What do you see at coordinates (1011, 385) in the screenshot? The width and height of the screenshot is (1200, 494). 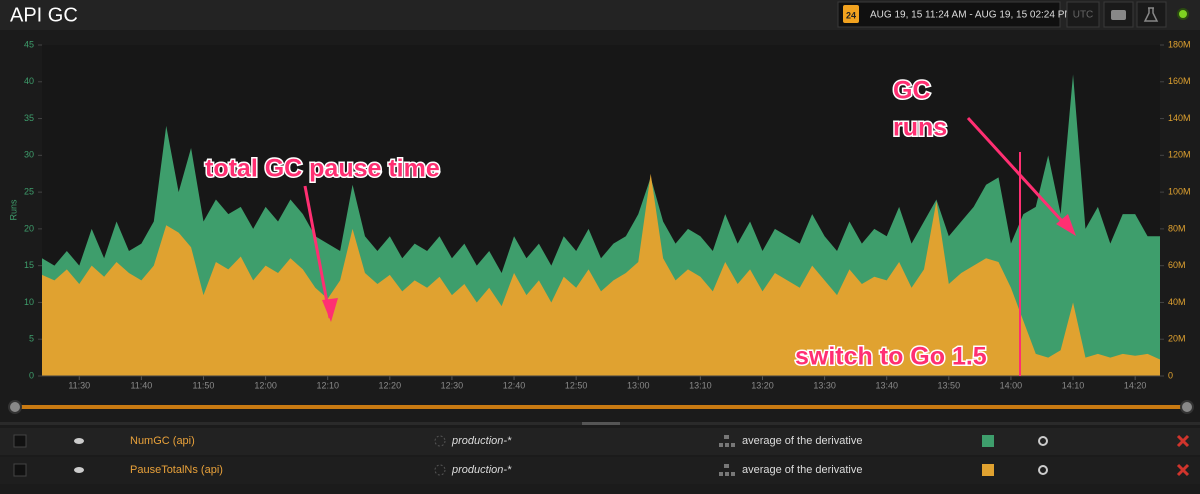 I see `x-tick-label: 14:00` at bounding box center [1011, 385].